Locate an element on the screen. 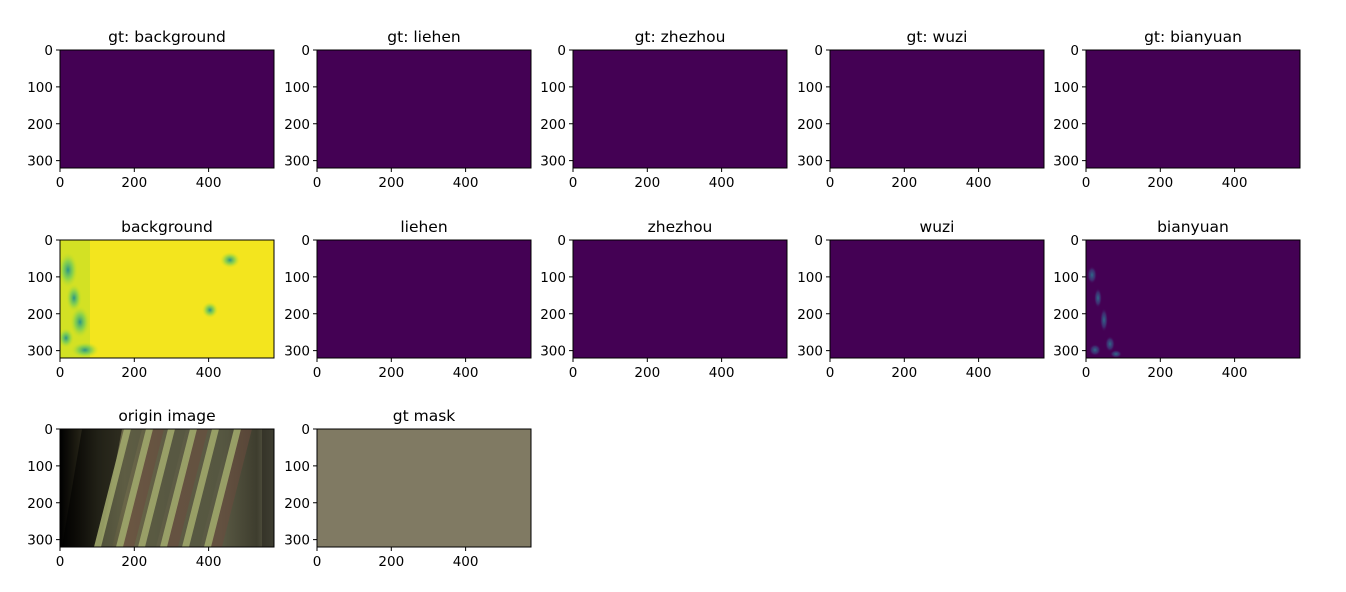 The height and width of the screenshot is (592, 1346). panel-title: gt: liehen is located at coordinates (423, 37).